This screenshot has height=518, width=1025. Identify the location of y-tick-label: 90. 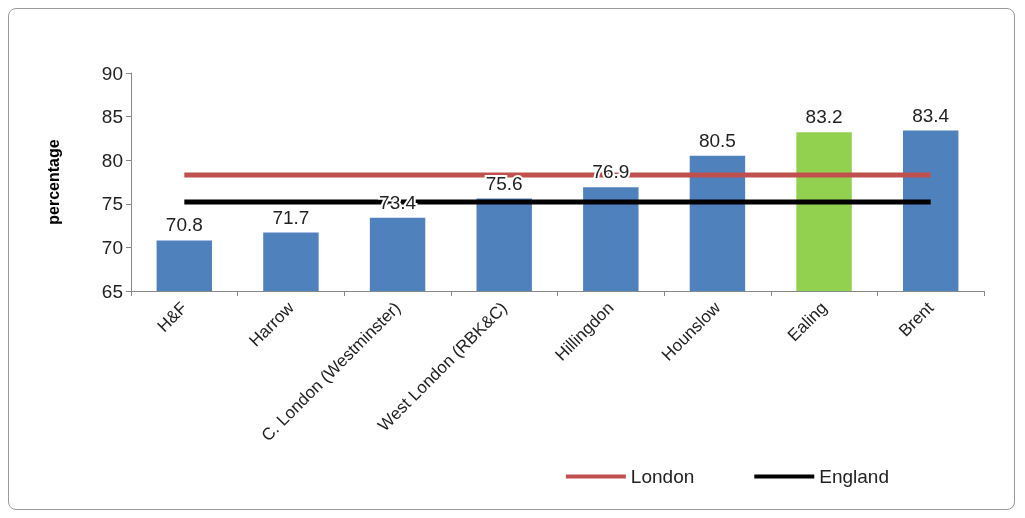
(112, 73).